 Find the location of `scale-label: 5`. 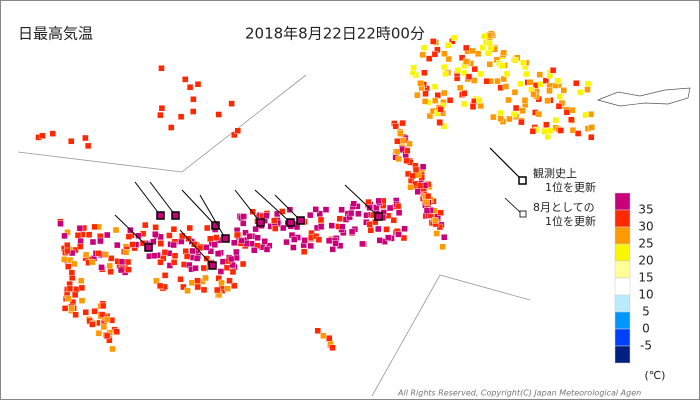

scale-label: 5 is located at coordinates (646, 312).